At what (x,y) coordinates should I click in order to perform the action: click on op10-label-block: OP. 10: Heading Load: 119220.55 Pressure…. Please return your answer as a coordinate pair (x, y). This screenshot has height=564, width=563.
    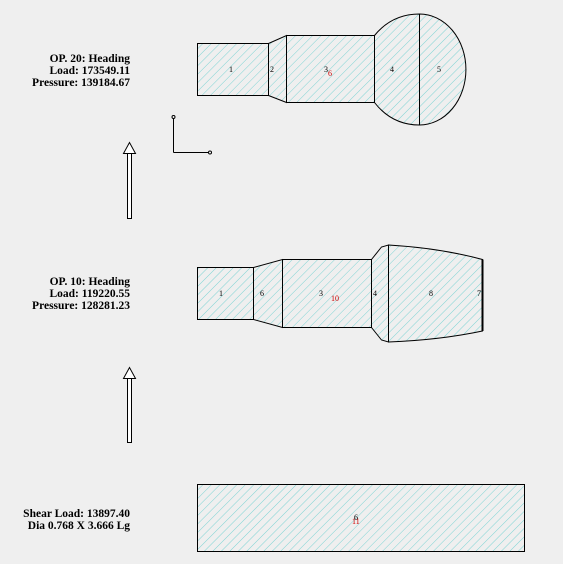
    Looking at the image, I should click on (81, 294).